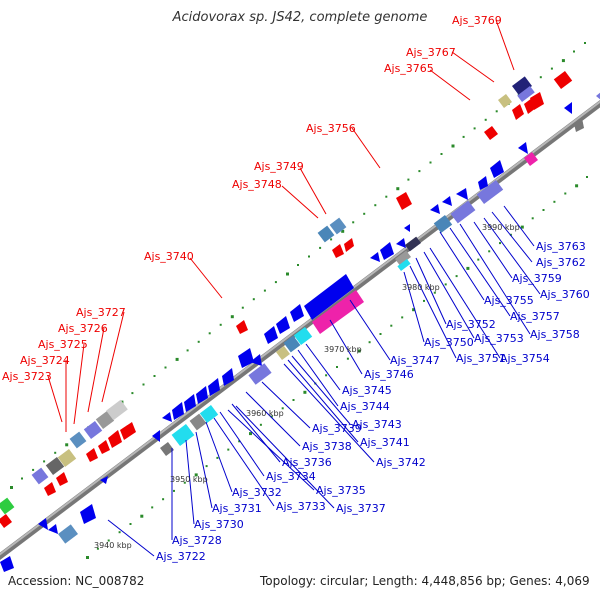  Describe the element at coordinates (377, 424) in the screenshot. I see `gene-label-ajs_3743: Ajs_3743` at that location.